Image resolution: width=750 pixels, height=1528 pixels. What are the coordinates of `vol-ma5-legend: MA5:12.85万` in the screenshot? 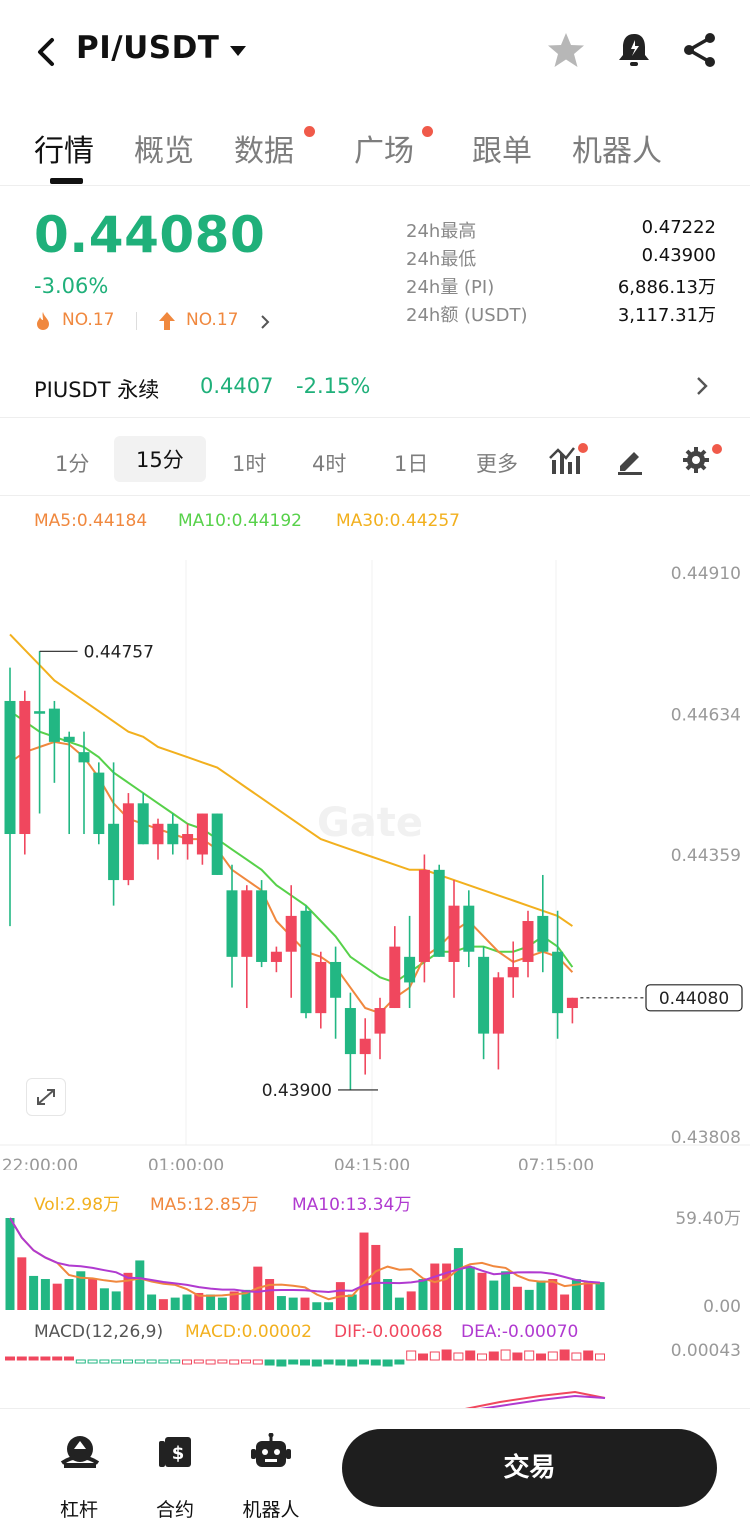 It's located at (204, 1205).